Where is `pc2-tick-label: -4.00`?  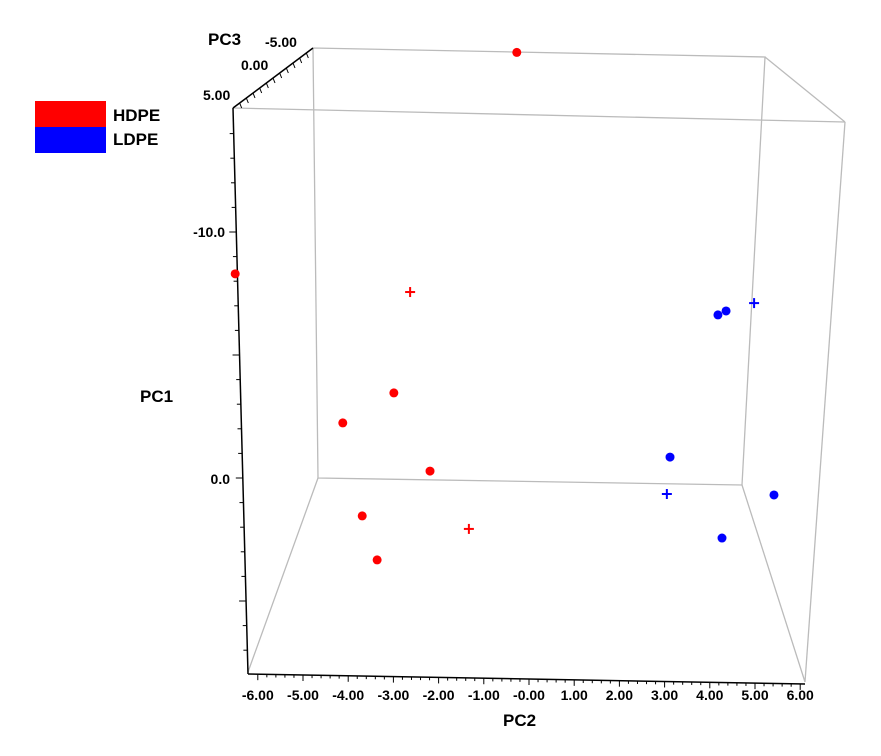
pc2-tick-label: -4.00 is located at coordinates (348, 695).